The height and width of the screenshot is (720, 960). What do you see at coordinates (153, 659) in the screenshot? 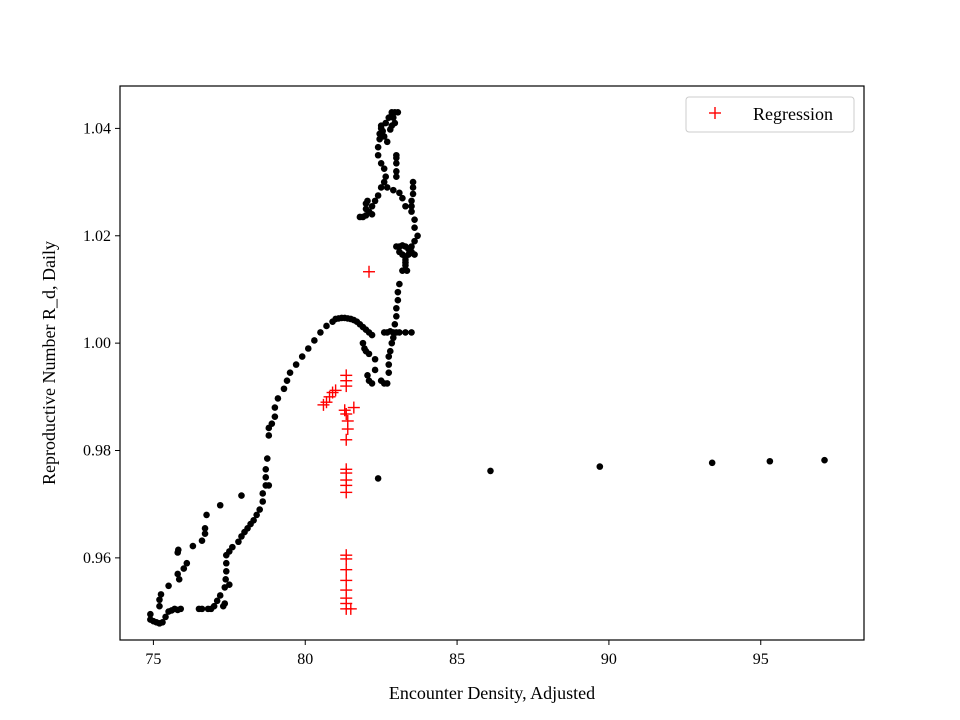
I see `x-tick-label: 75` at bounding box center [153, 659].